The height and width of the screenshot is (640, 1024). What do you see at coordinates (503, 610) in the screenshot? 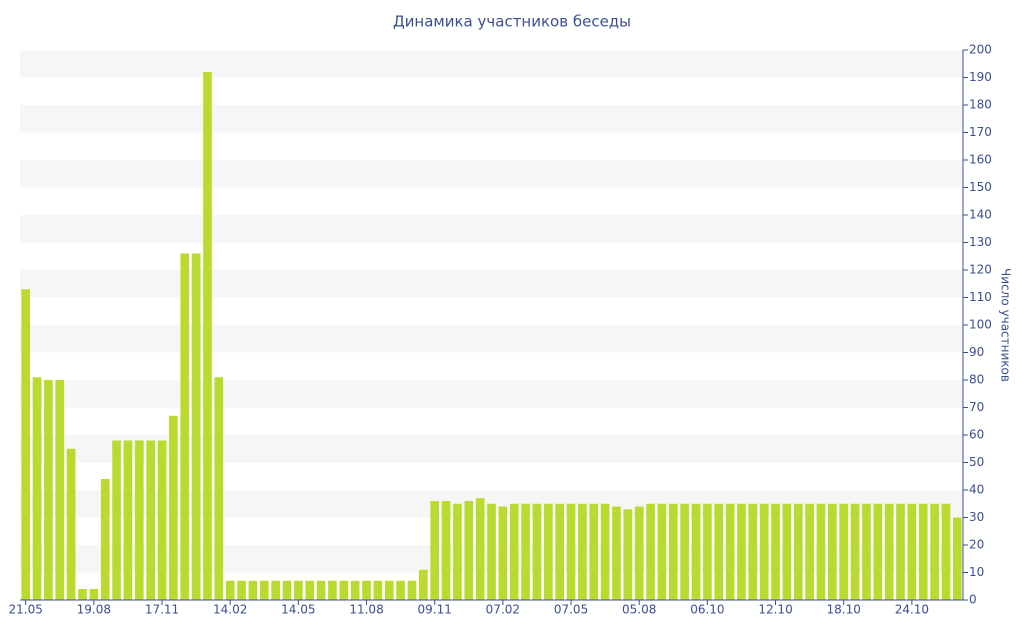
I see `x-tick-label: 07.02` at bounding box center [503, 610].